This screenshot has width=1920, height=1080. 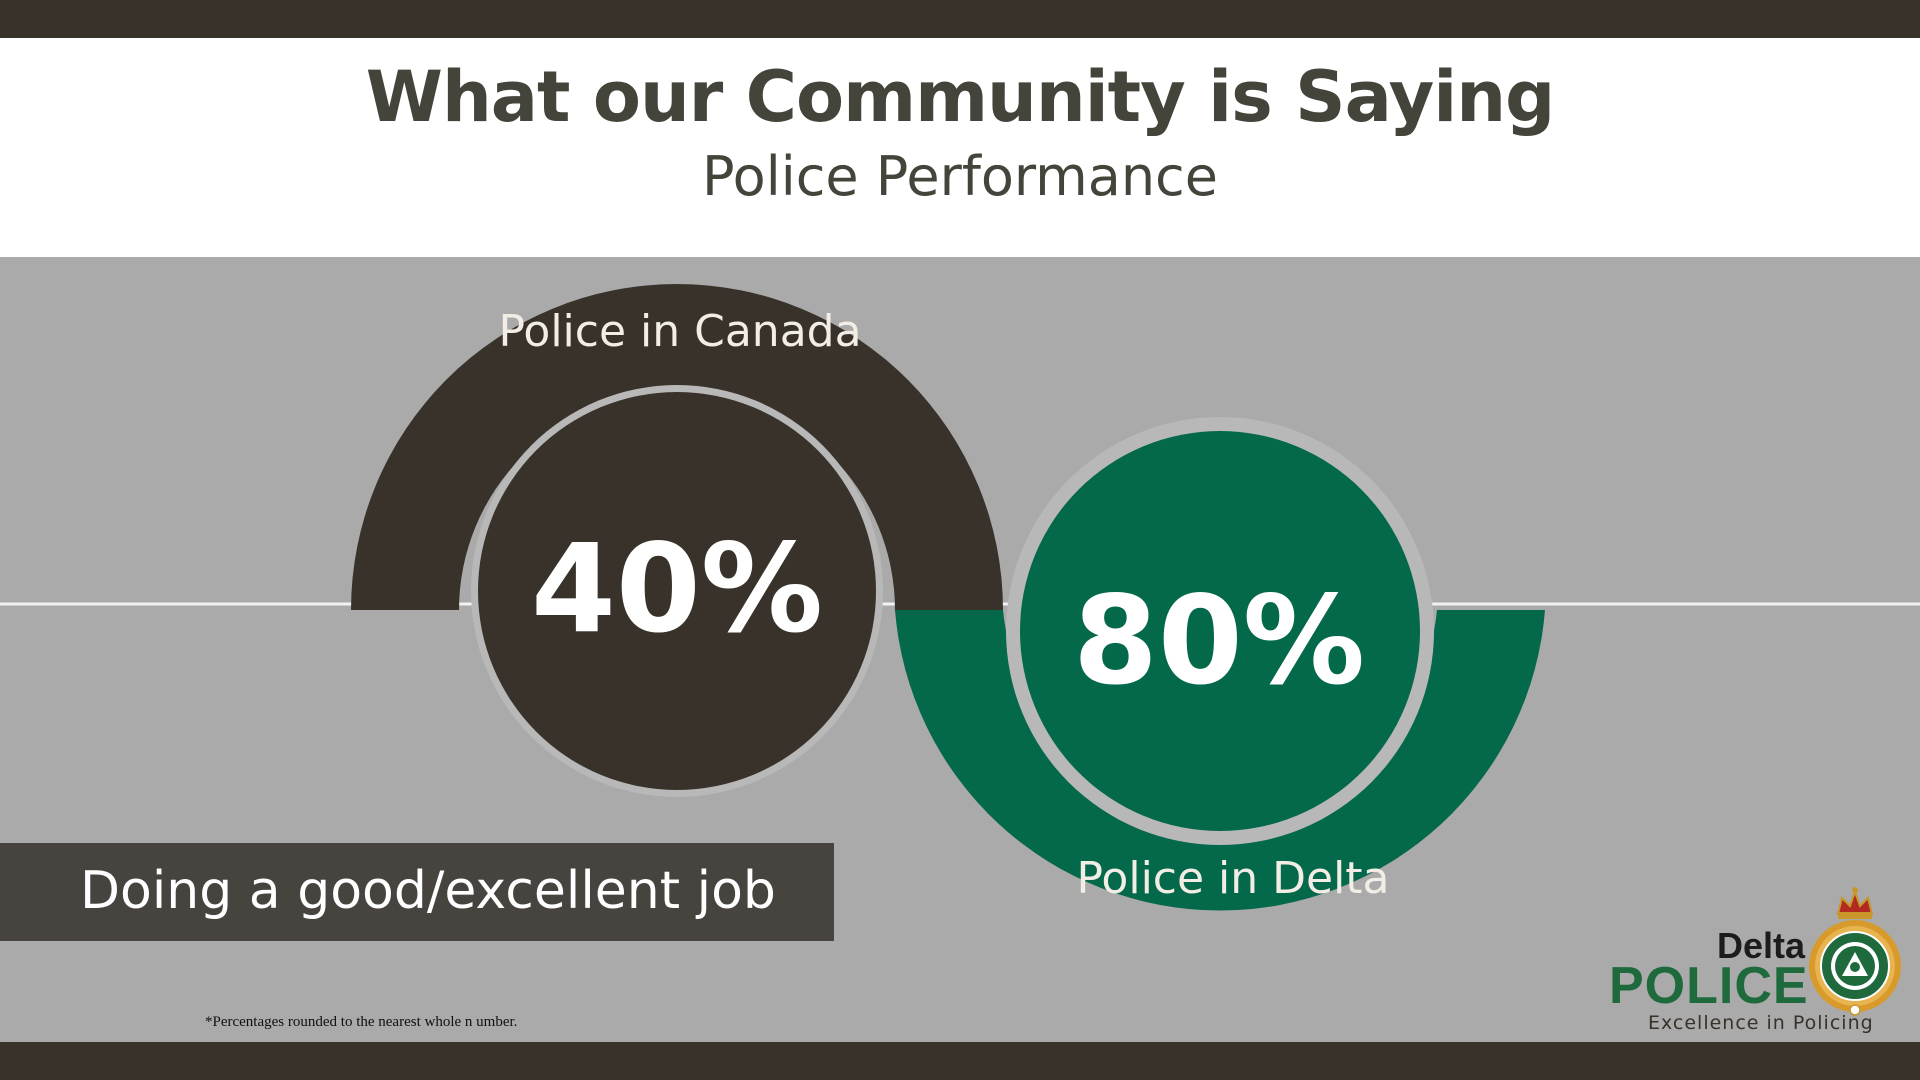 I want to click on page-subtitle: Police Performance, so click(x=960, y=176).